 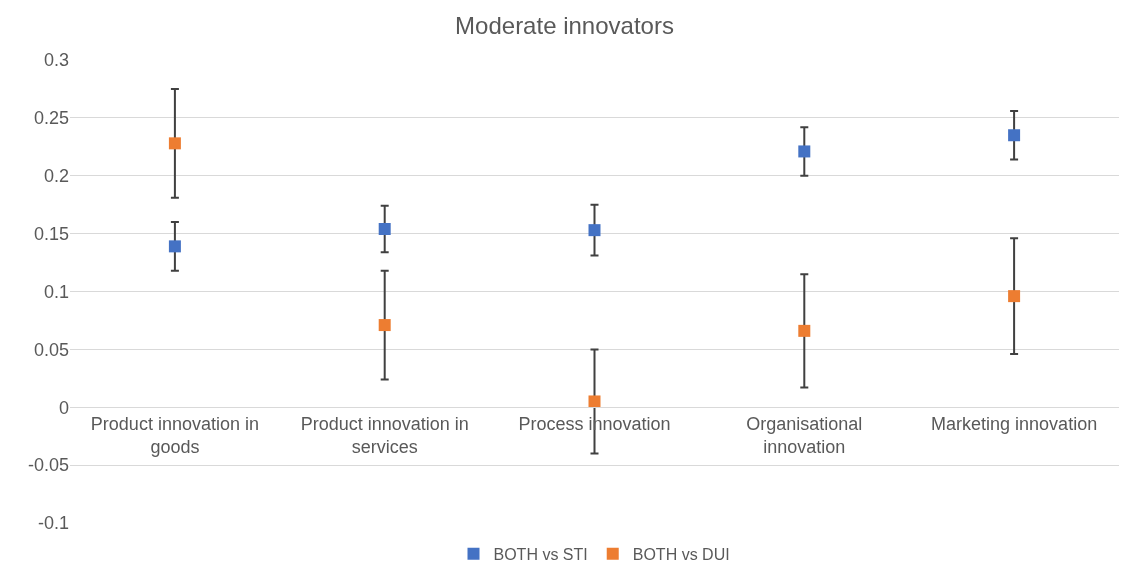 What do you see at coordinates (174, 435) in the screenshot?
I see `x-tick-label: Product innovation in goods` at bounding box center [174, 435].